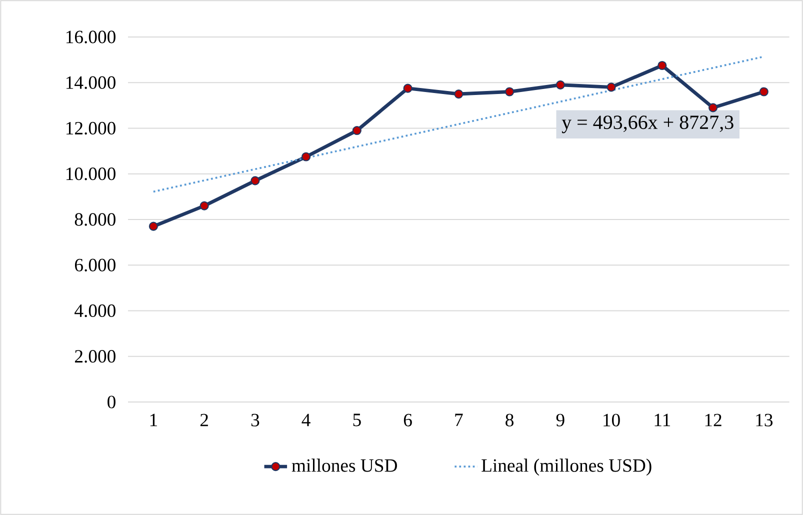 This screenshot has height=515, width=803. I want to click on x-tick-label: 2, so click(204, 420).